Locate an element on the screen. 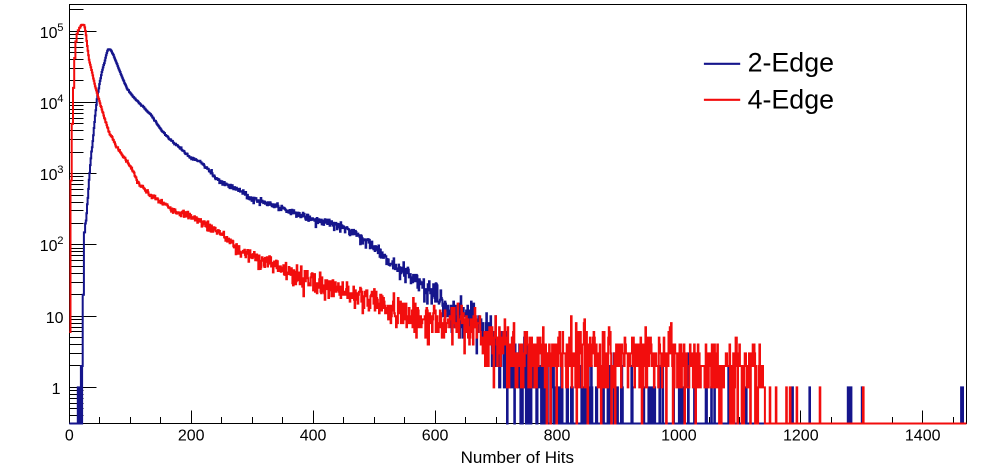 This screenshot has width=996, height=472. svg-text: 400 is located at coordinates (313, 436).